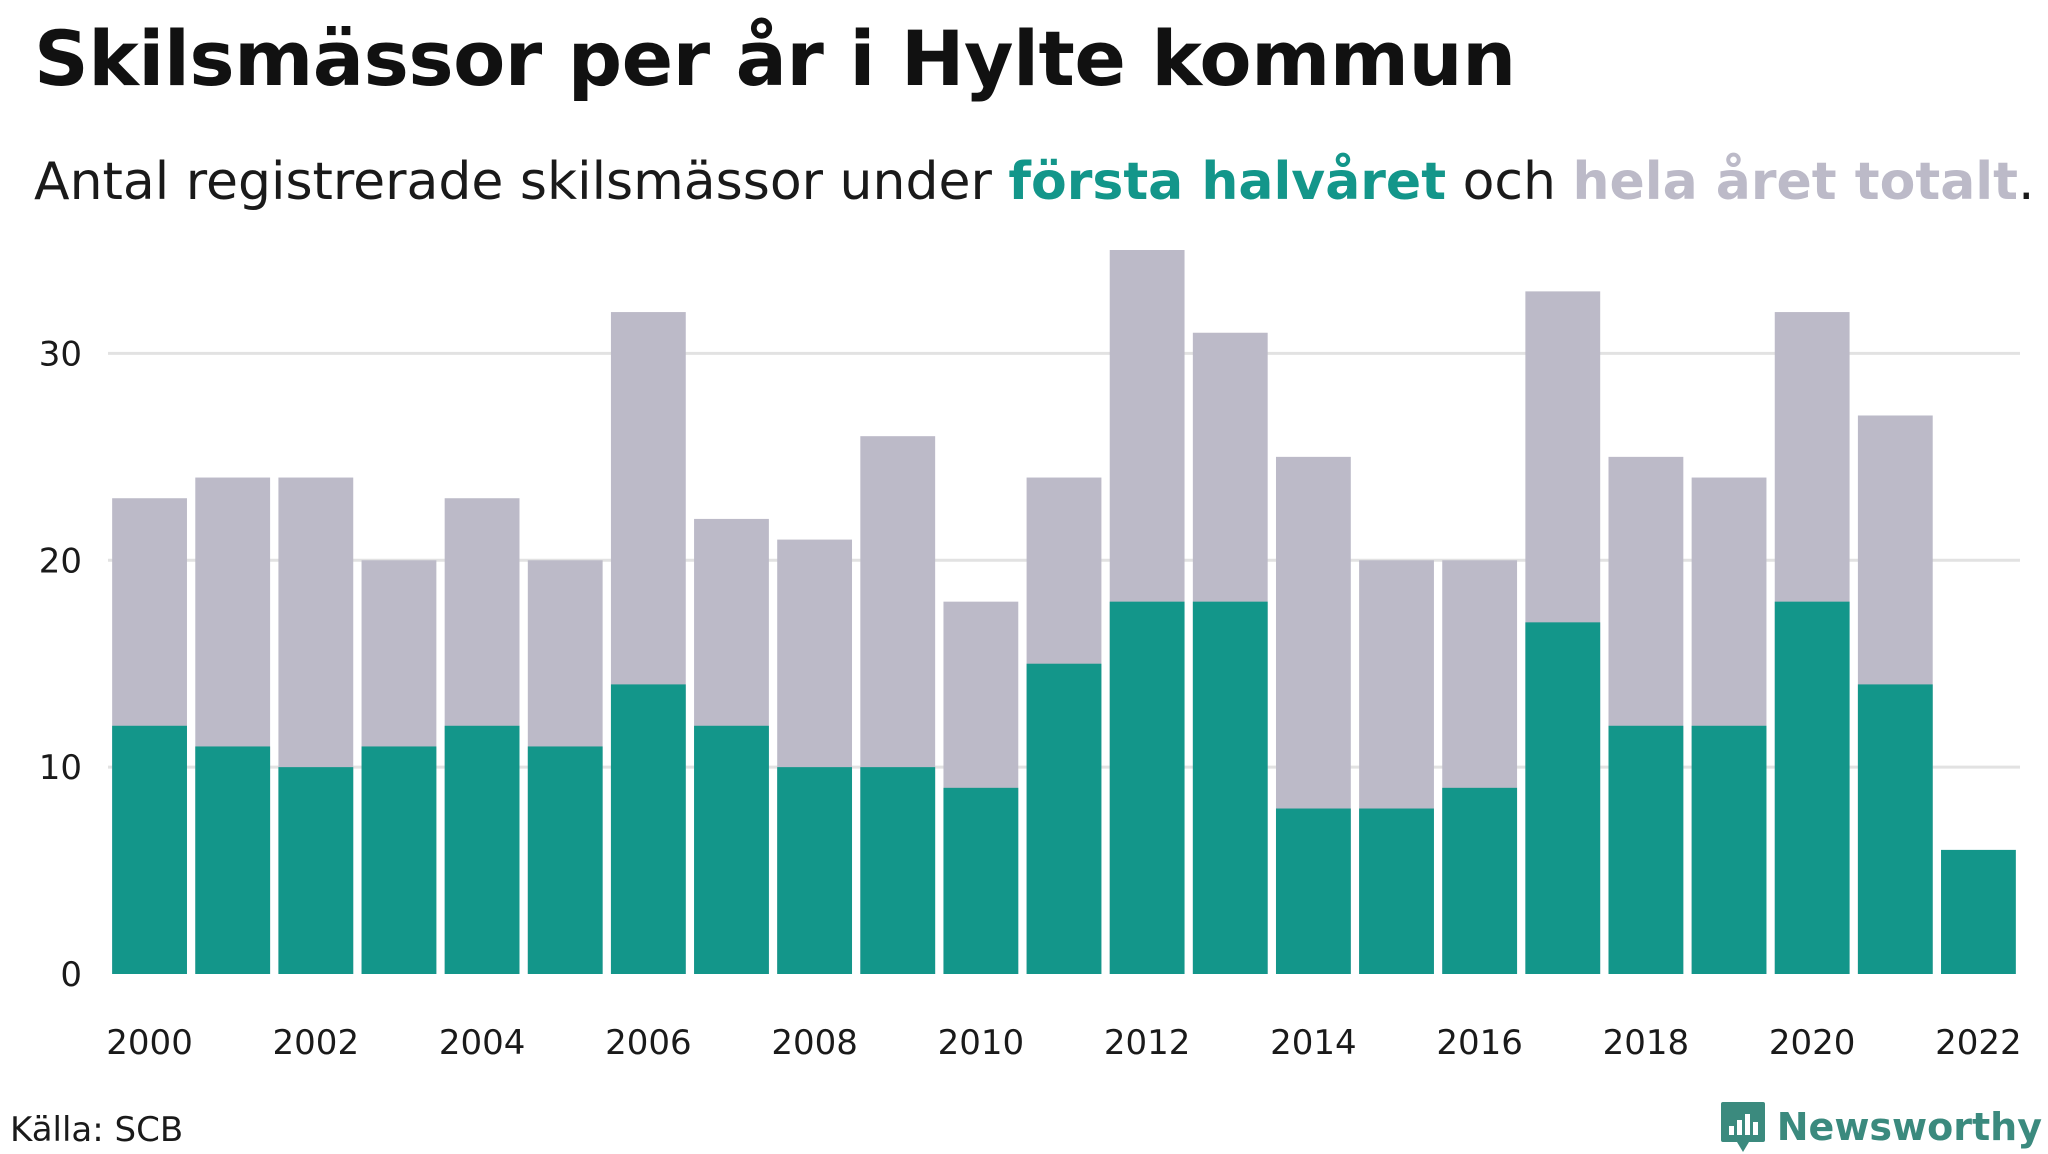 This screenshot has width=2048, height=1154. I want to click on bar-first-half-2004, so click(482, 849).